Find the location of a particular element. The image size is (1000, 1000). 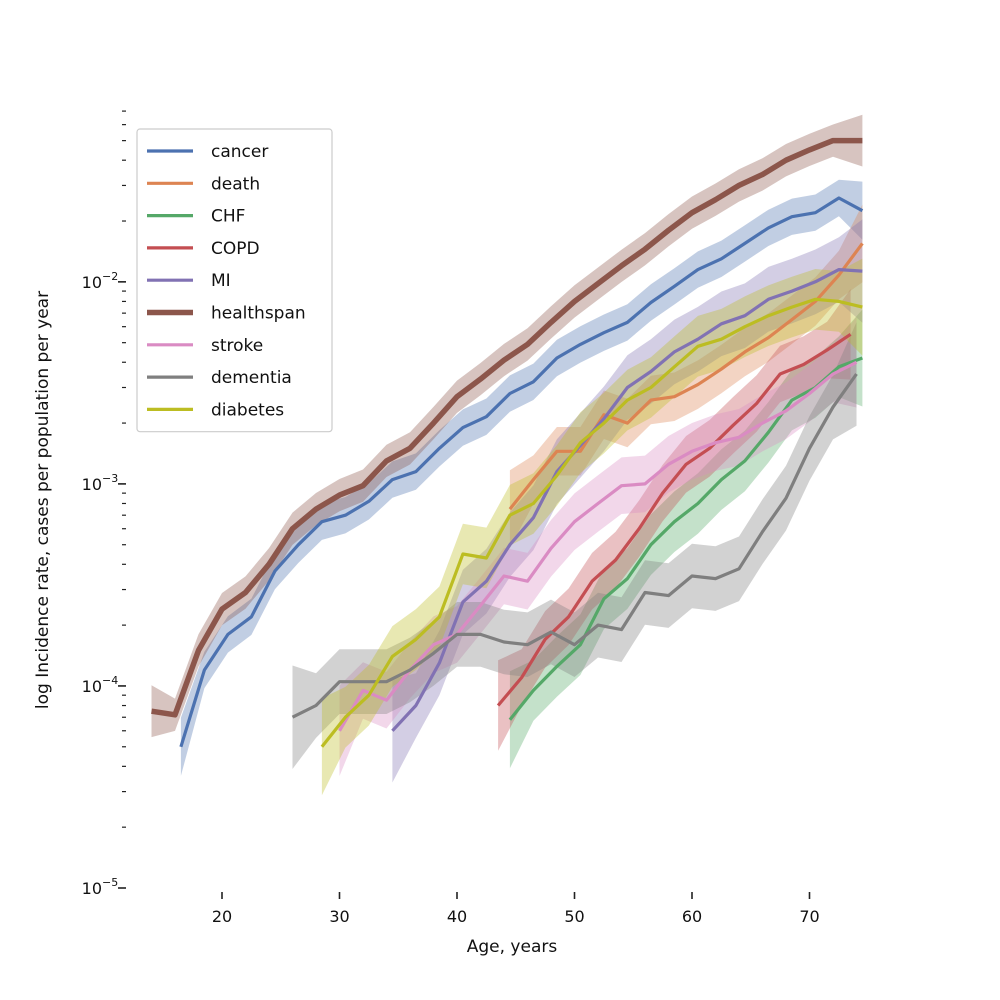

x-tick-label: 50 is located at coordinates (574, 916).